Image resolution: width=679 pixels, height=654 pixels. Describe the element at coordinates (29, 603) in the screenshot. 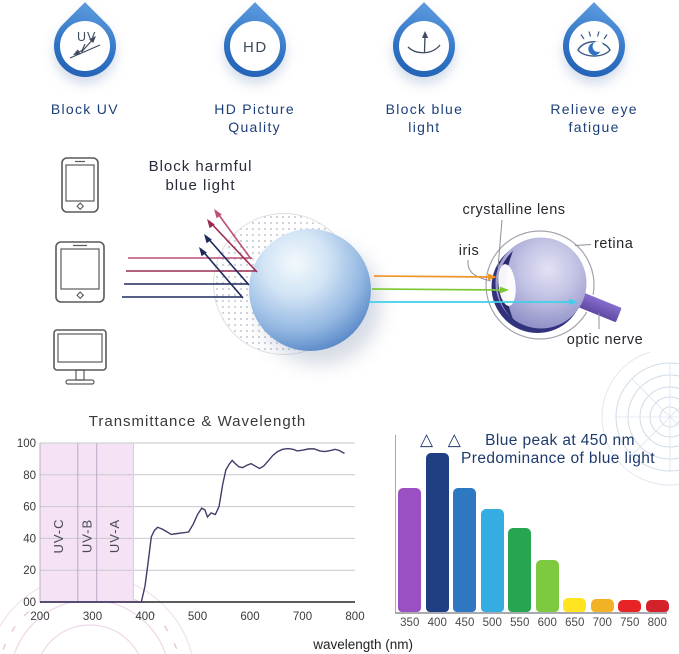

I see `y-tick-label: 00` at that location.